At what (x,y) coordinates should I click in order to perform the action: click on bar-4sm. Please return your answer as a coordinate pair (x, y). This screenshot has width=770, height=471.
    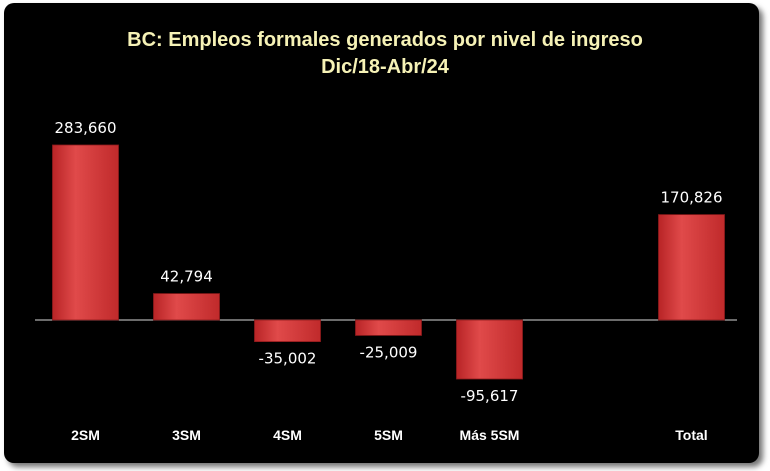
    Looking at the image, I should click on (287, 330).